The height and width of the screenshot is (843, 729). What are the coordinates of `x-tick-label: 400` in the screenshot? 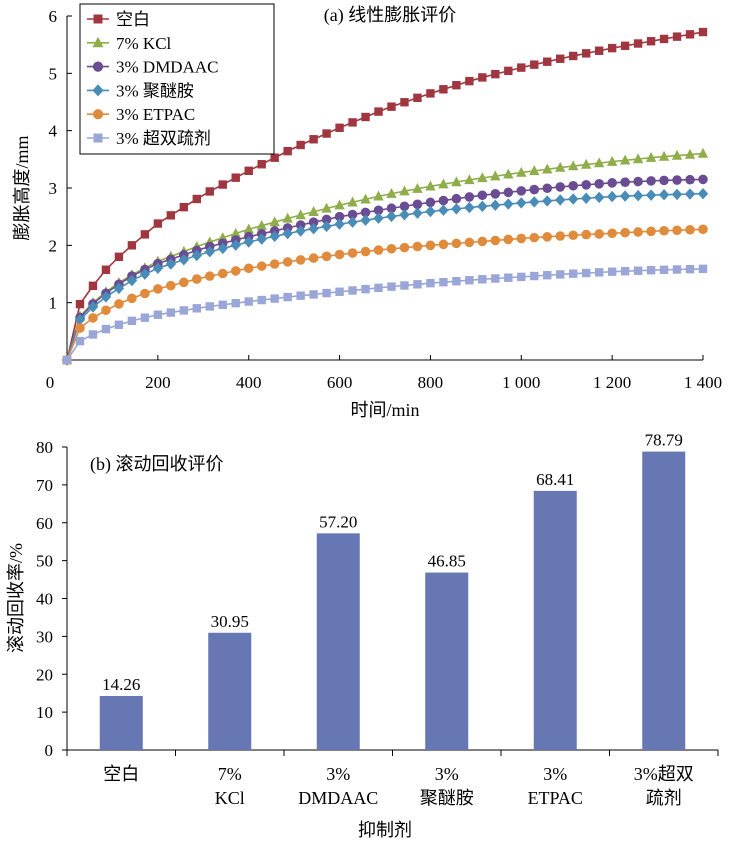 It's located at (249, 382).